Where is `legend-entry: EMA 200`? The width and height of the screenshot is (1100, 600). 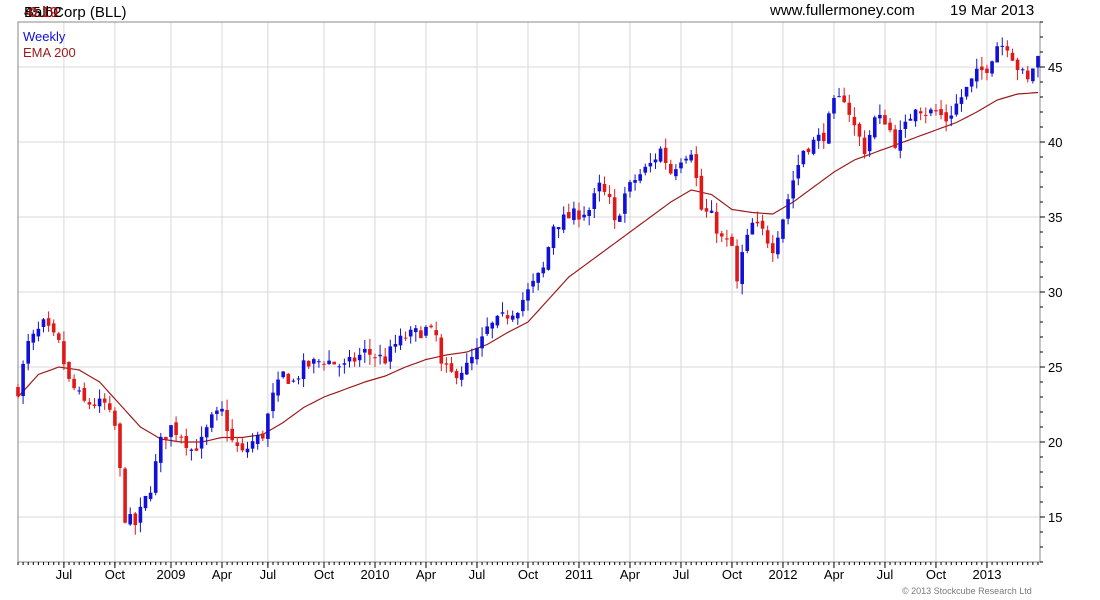 legend-entry: EMA 200 is located at coordinates (49, 52).